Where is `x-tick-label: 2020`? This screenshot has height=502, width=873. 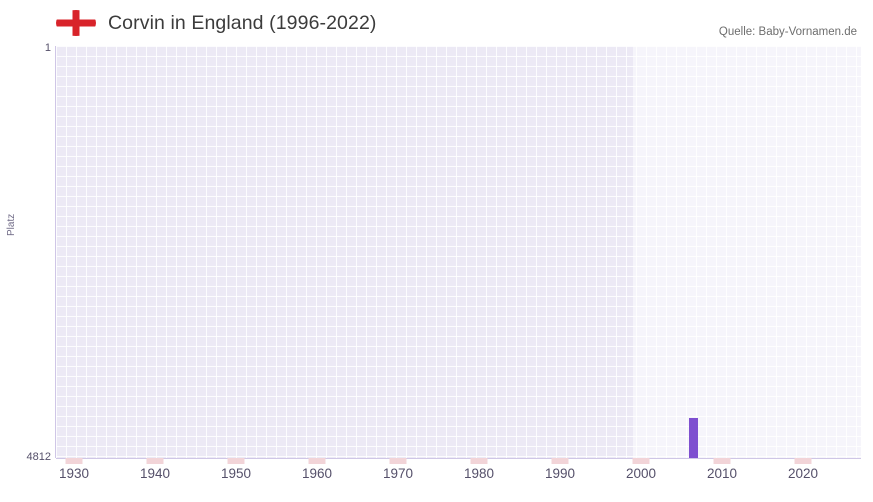 x-tick-label: 2020 is located at coordinates (803, 473).